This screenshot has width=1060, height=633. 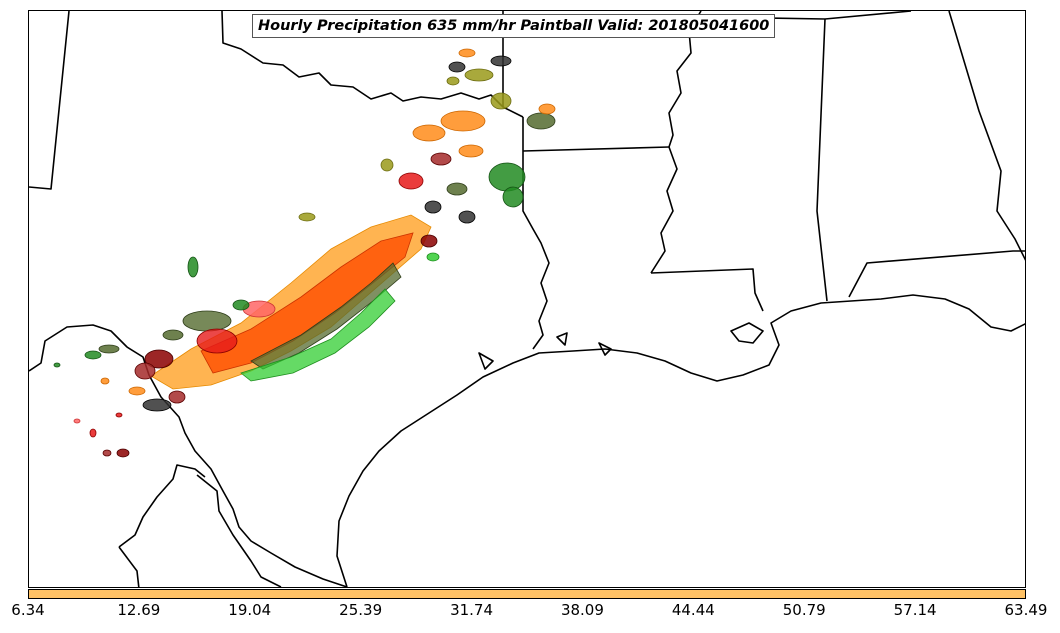 What do you see at coordinates (804, 610) in the screenshot?
I see `colorbar-tick-label: 50.79` at bounding box center [804, 610].